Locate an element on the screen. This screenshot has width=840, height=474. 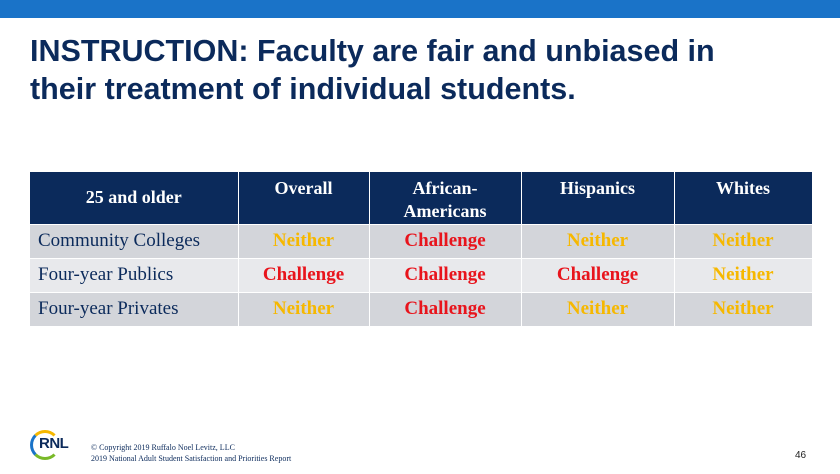
rnl-logo: RNL is located at coordinates (54, 445).